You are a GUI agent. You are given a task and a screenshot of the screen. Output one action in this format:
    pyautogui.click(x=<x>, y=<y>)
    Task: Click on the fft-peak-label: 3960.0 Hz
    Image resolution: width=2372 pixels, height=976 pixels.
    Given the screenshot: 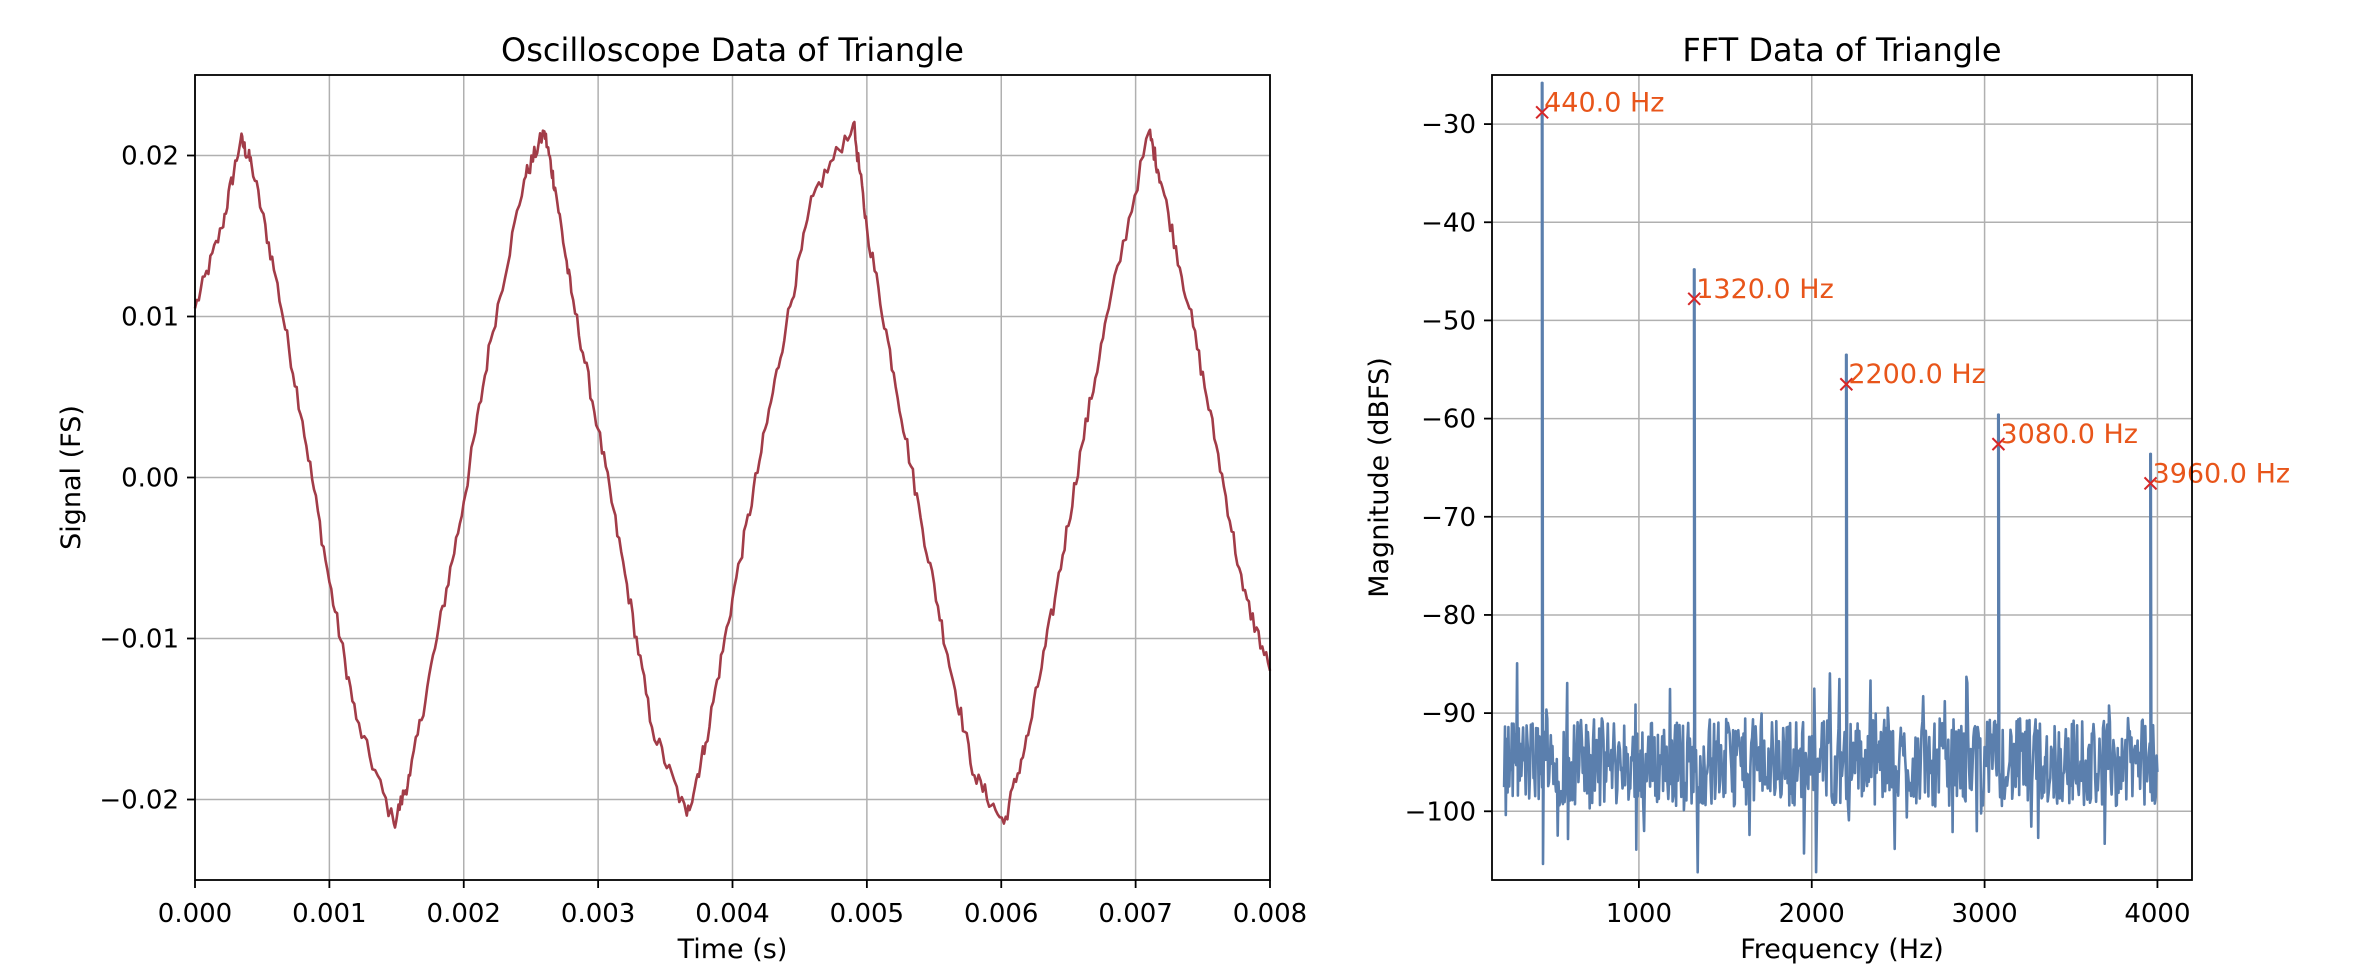 What is the action you would take?
    pyautogui.click(x=2222, y=473)
    